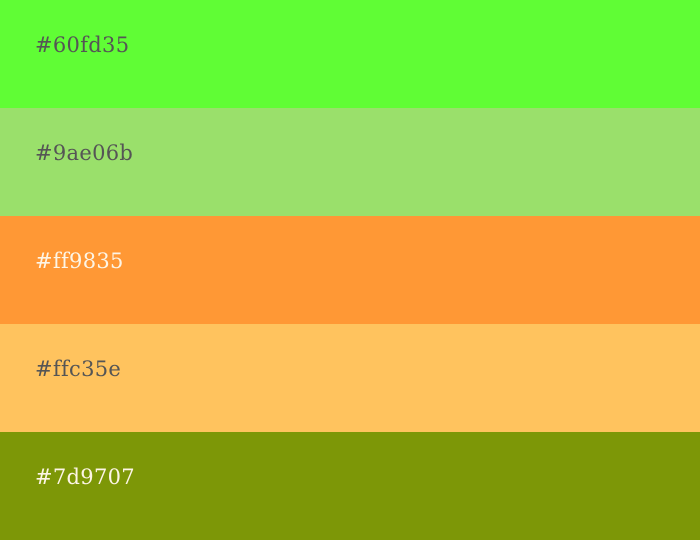 The image size is (700, 540). What do you see at coordinates (85, 477) in the screenshot?
I see `swatch-hex-label: #7d9707` at bounding box center [85, 477].